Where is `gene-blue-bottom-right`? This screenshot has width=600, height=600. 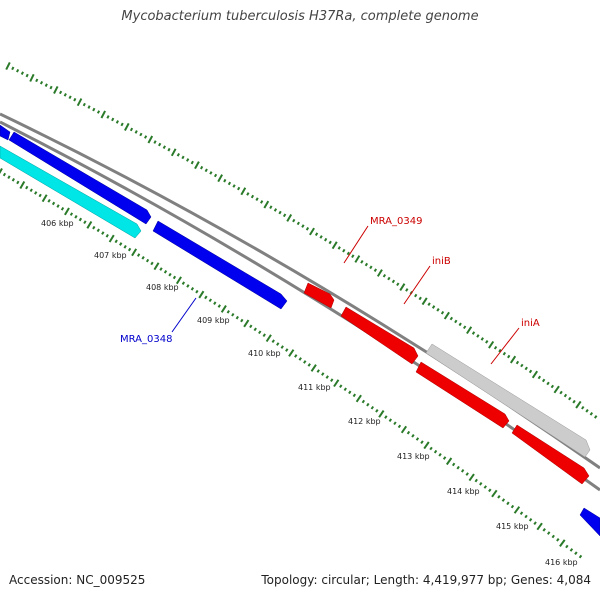
gene-blue-bottom-right is located at coordinates (589, 522).